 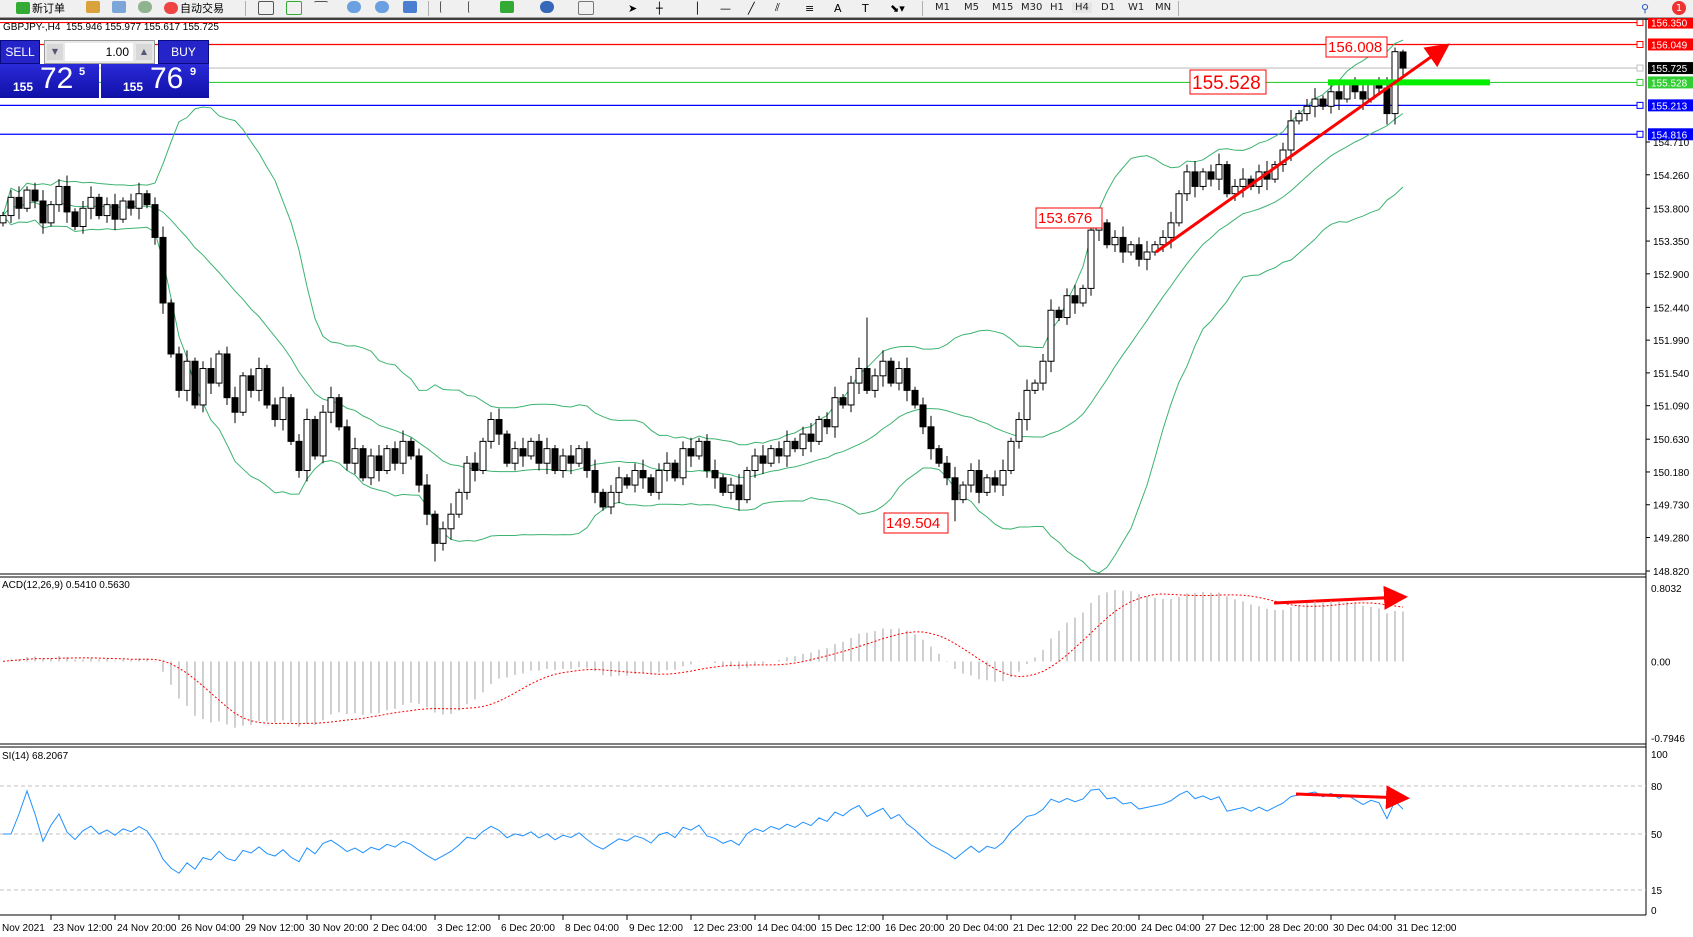 I want to click on lot-stepper: ▼ 1.00 ▲, so click(x=99, y=52).